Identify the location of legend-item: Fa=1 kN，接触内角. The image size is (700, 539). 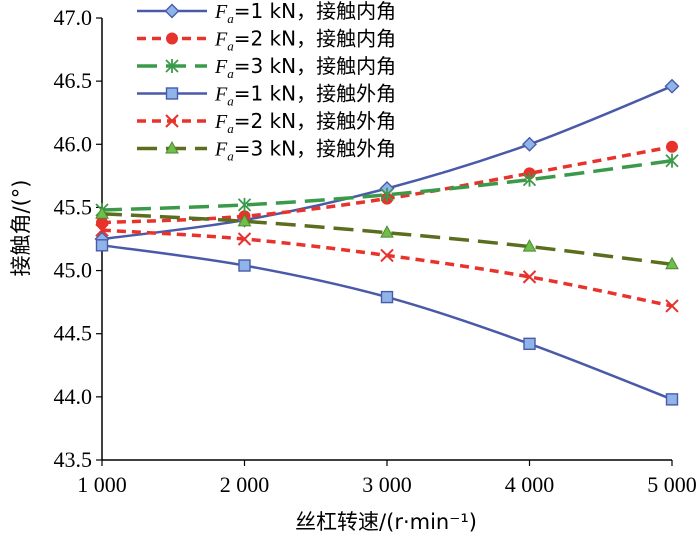
(266, 13).